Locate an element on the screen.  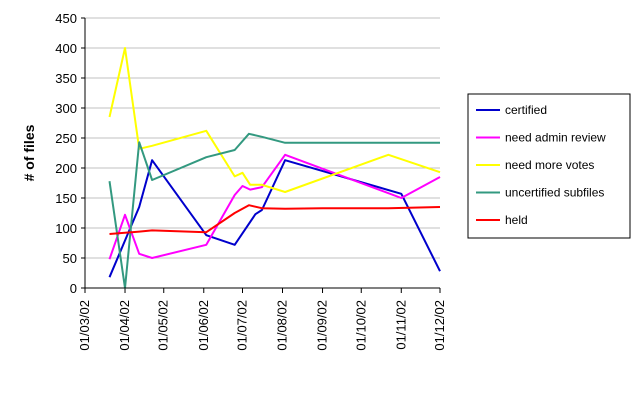
legend-label: need more votes is located at coordinates (549, 165).